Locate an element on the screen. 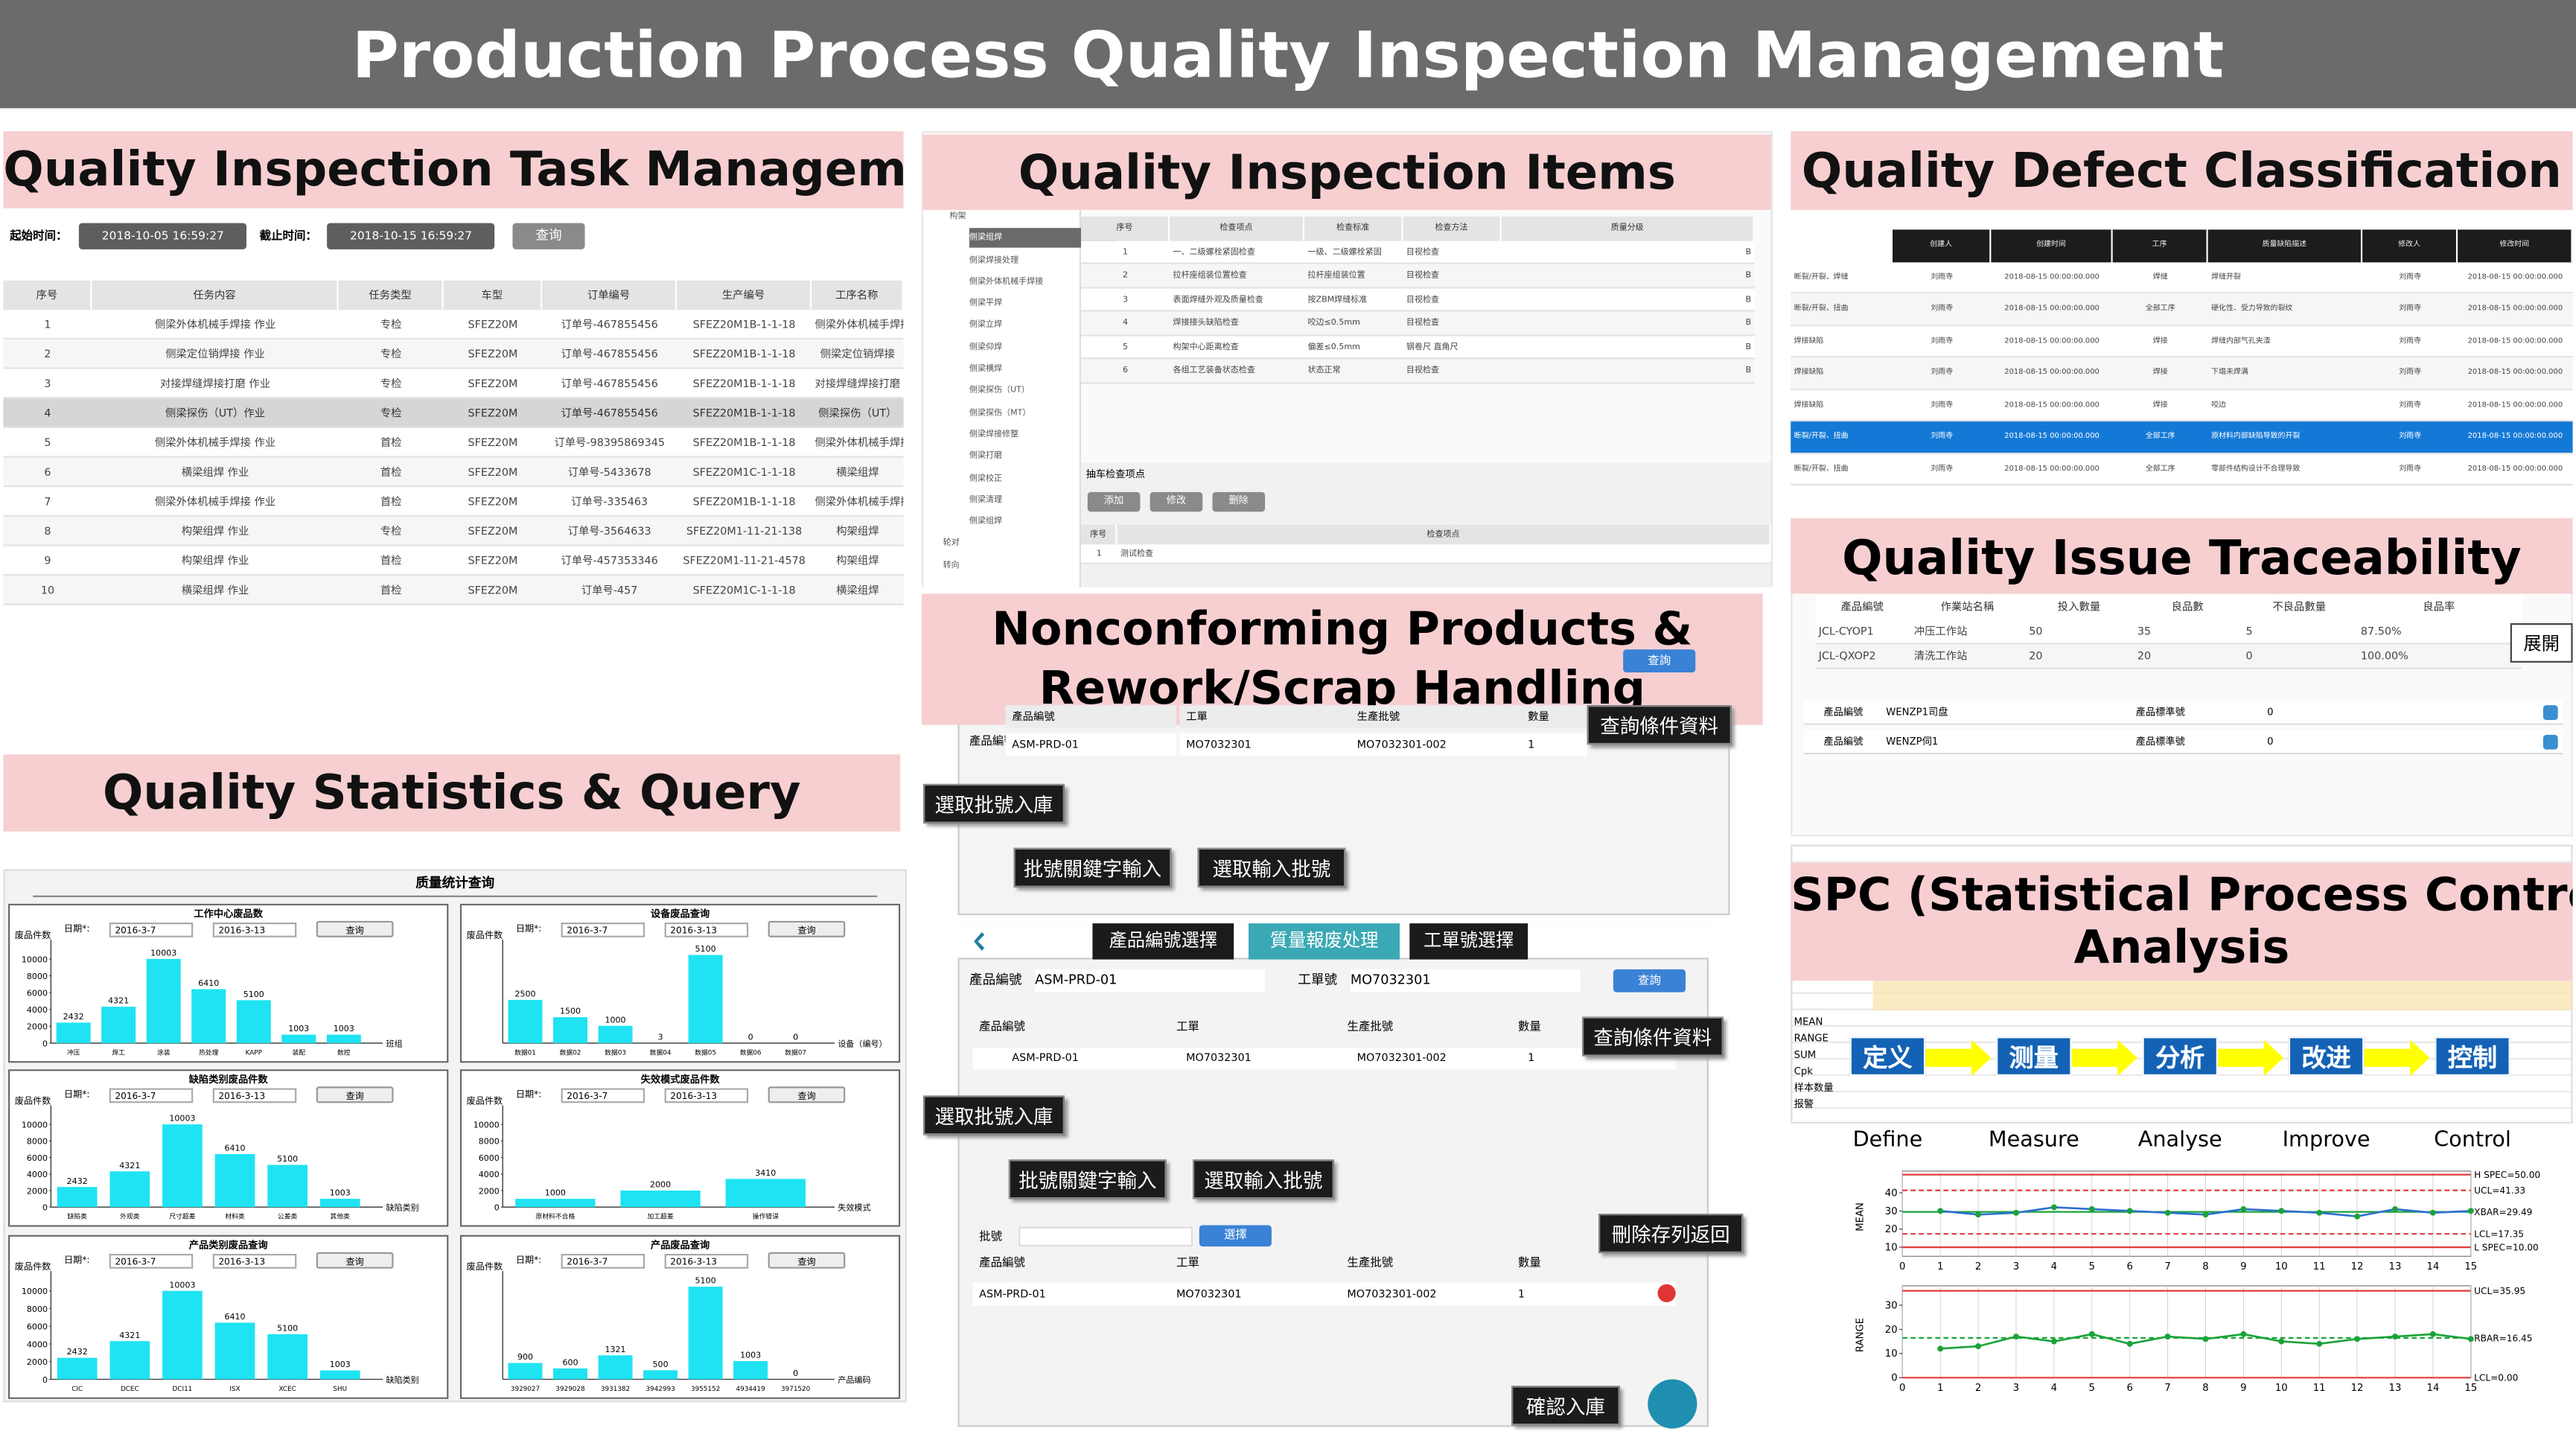 This screenshot has height=1440, width=2576. phase-box: 控制 is located at coordinates (2472, 1056).